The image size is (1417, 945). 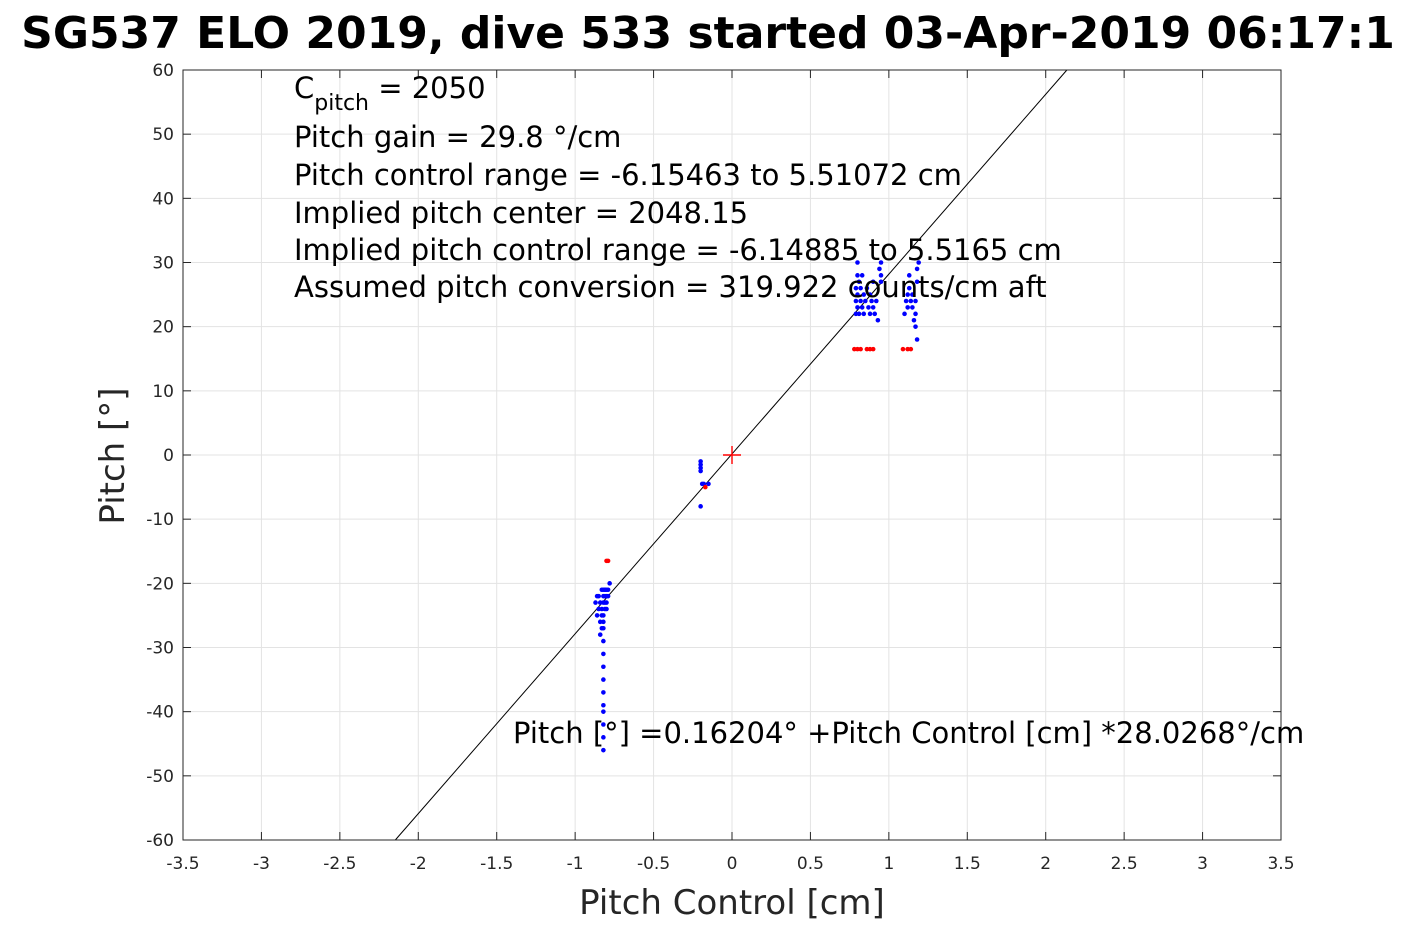 What do you see at coordinates (163, 199) in the screenshot?
I see `y-tick-label: 40` at bounding box center [163, 199].